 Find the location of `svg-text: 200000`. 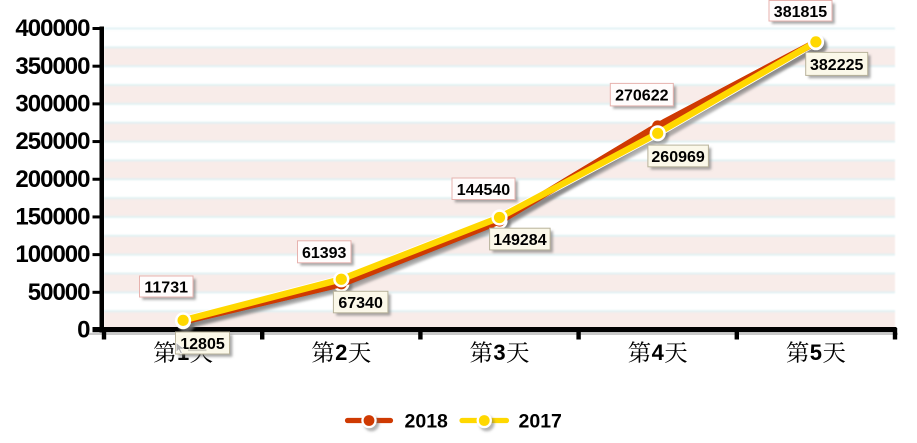

svg-text: 200000 is located at coordinates (52, 179).